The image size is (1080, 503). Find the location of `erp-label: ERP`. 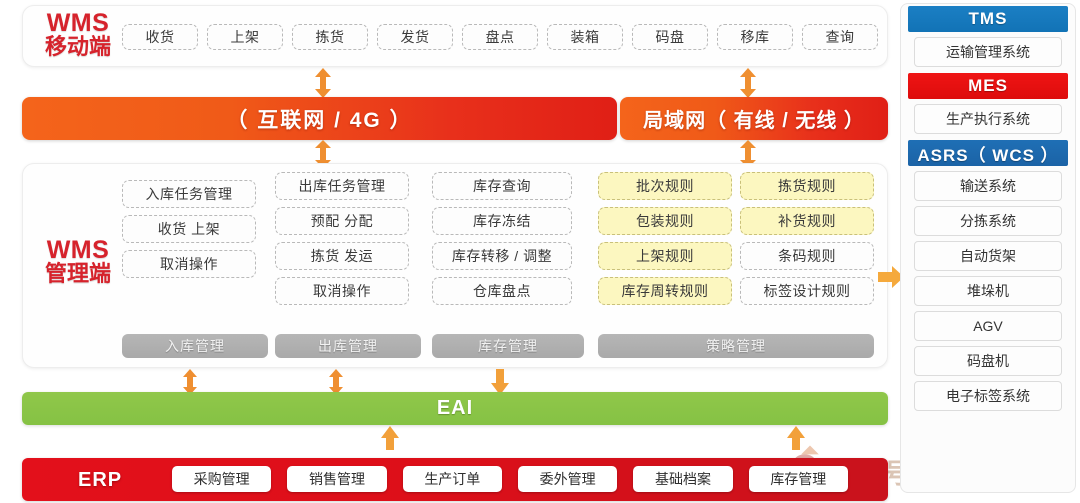

erp-label: ERP is located at coordinates (100, 480).